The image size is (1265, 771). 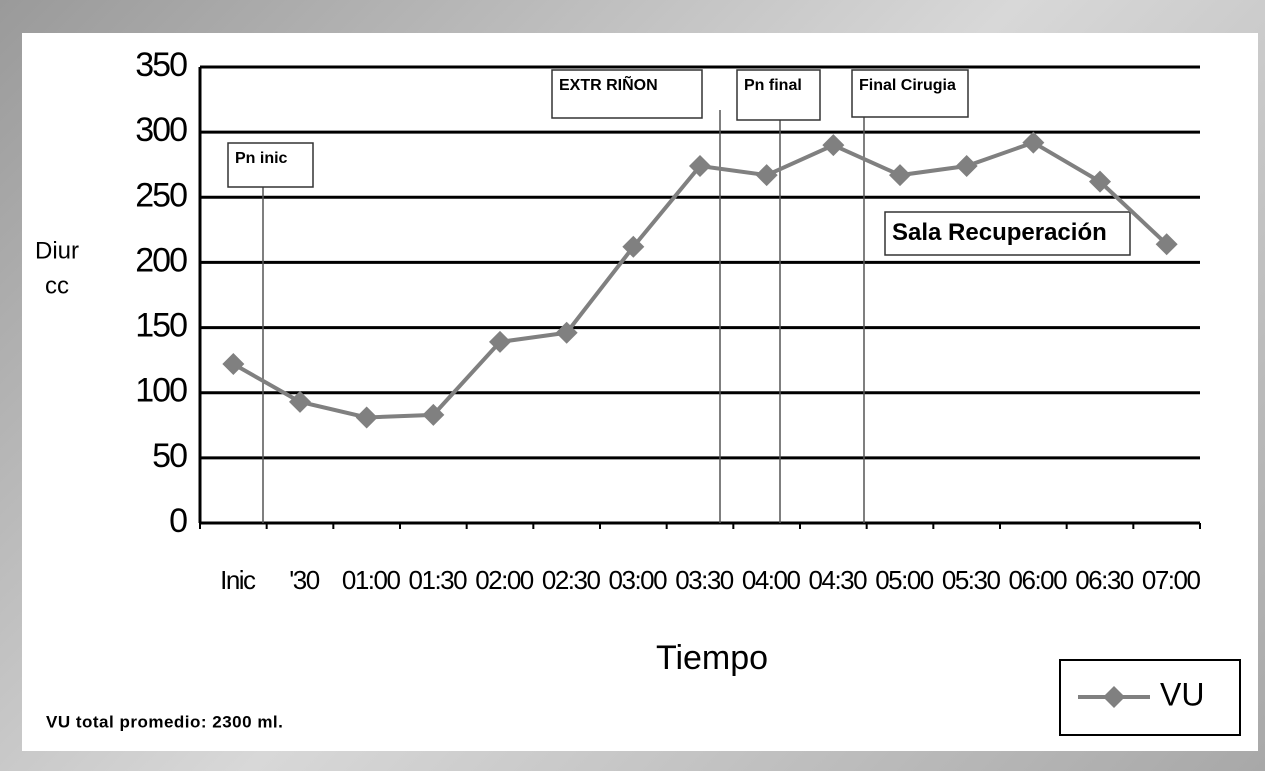 What do you see at coordinates (773, 85) in the screenshot?
I see `annotation: Pn final` at bounding box center [773, 85].